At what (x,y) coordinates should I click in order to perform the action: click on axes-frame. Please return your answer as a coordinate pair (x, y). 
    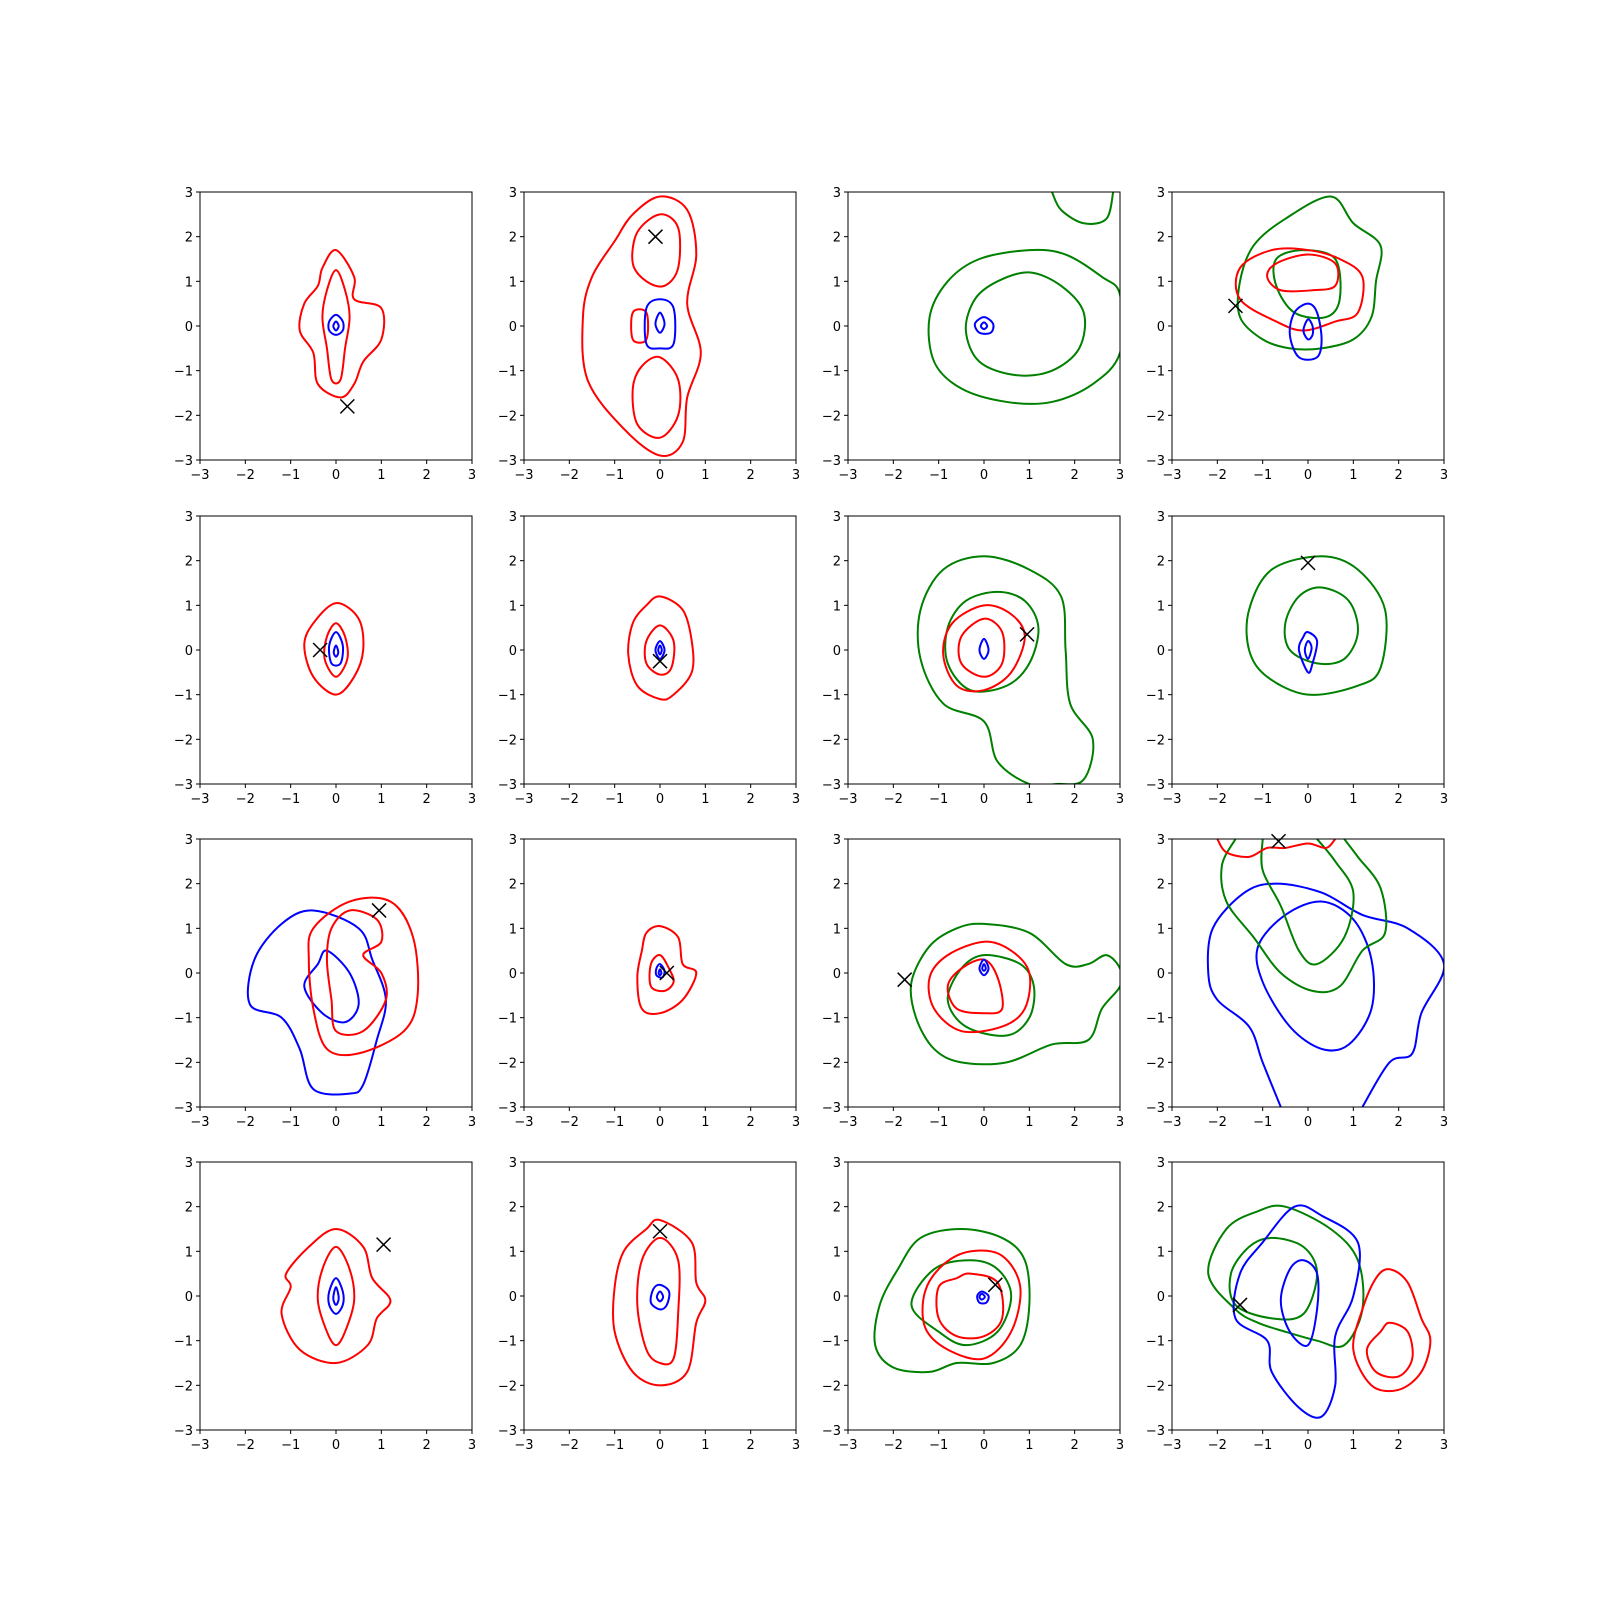
    Looking at the image, I should click on (984, 326).